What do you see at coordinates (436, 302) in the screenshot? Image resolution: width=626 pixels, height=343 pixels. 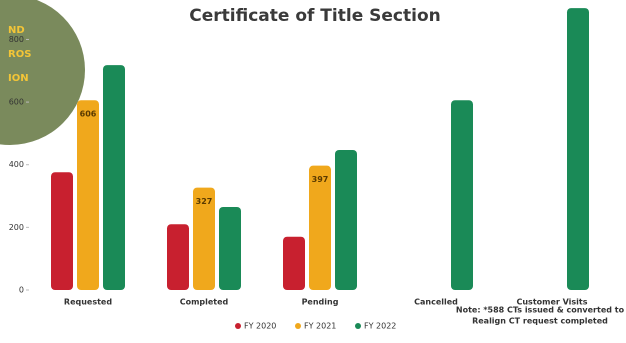 I see `x-tick-label: Cancelled` at bounding box center [436, 302].